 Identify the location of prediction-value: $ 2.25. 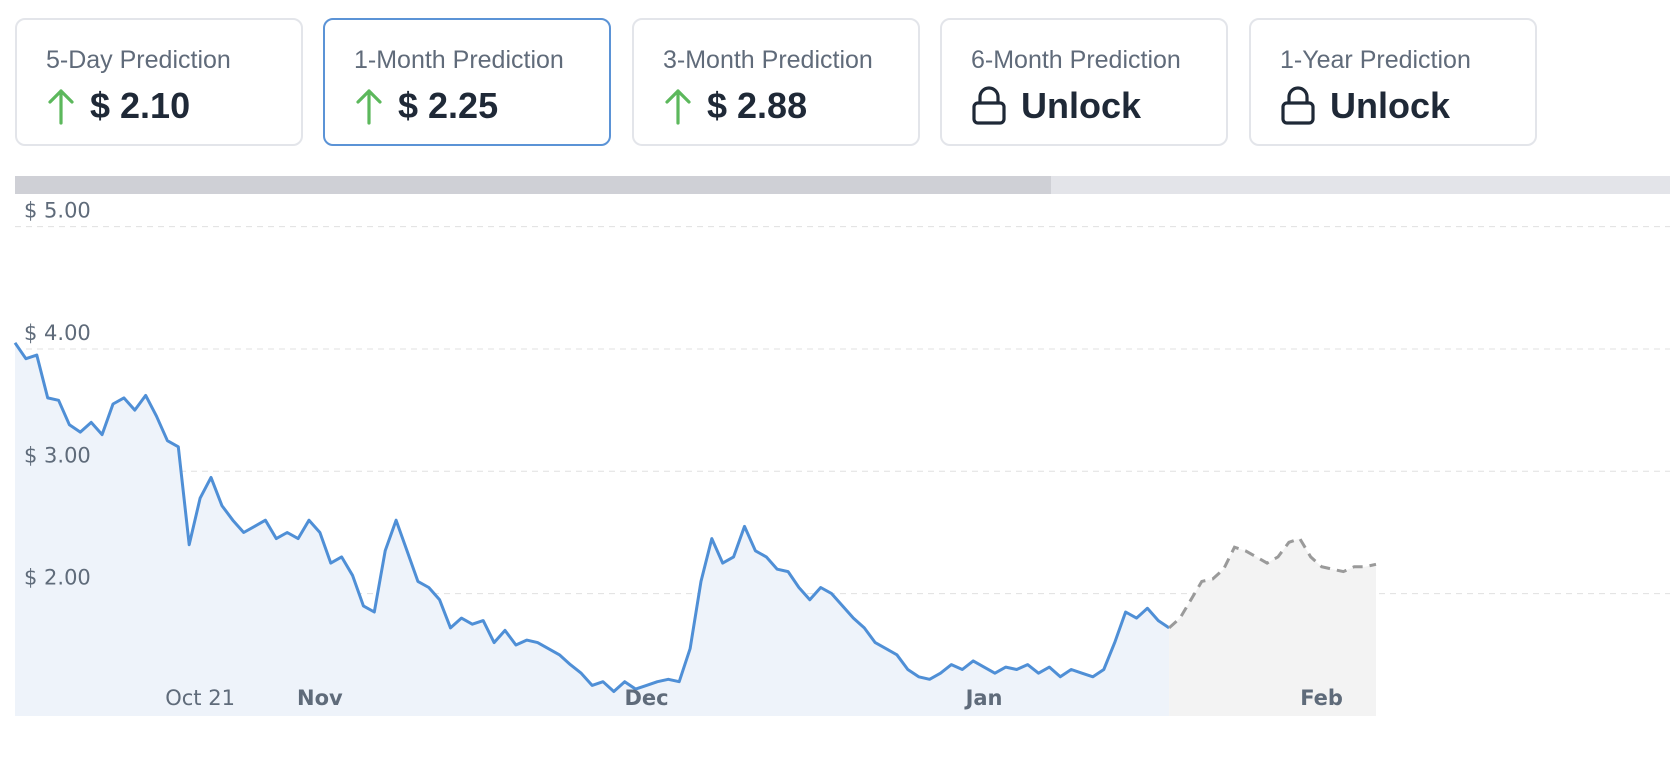
(448, 105).